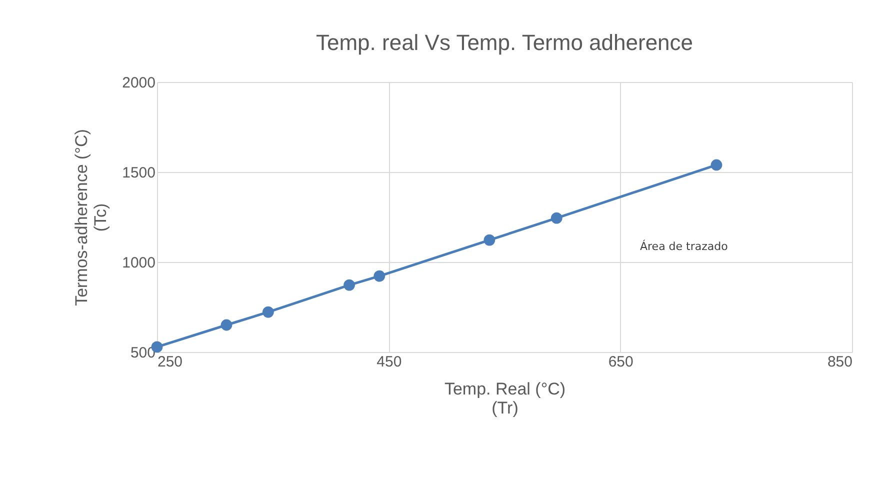  What do you see at coordinates (839, 362) in the screenshot?
I see `x-tick-label: 850` at bounding box center [839, 362].